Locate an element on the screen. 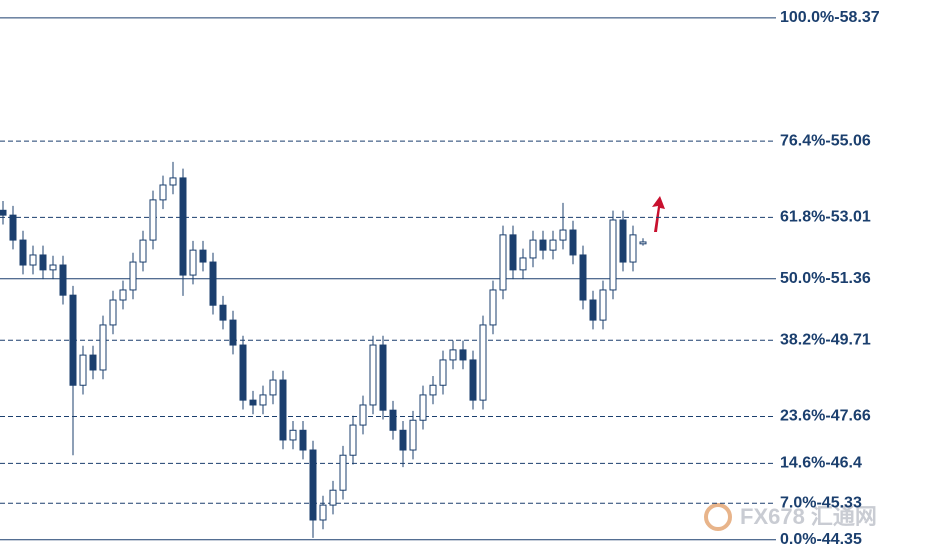  y-tick-label: 76.4%-55.06 is located at coordinates (825, 140).